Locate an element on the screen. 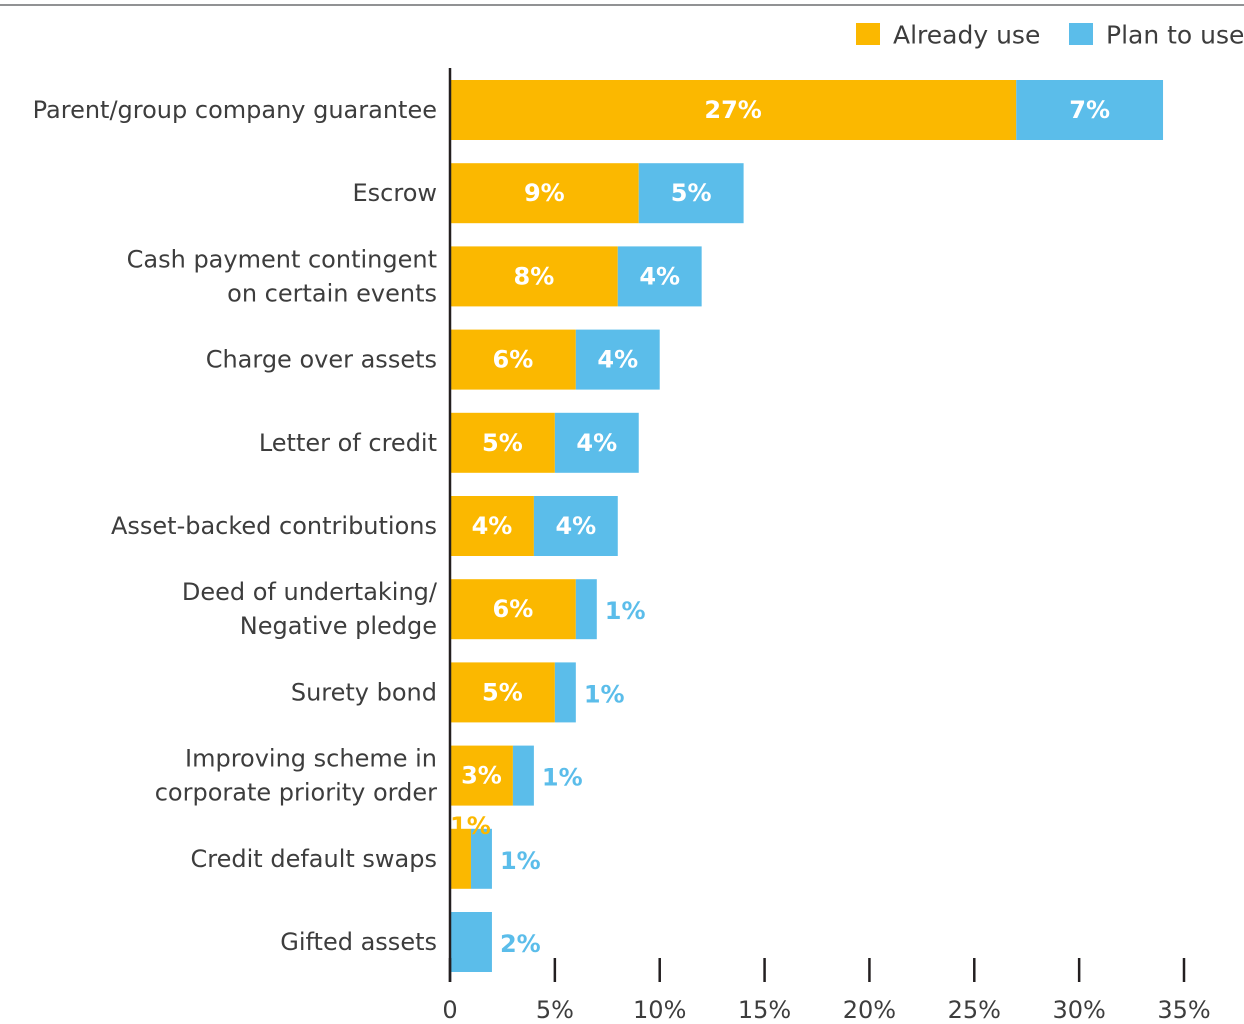 The image size is (1244, 1024). value-label-plan-to-use-3: 4% is located at coordinates (659, 276).